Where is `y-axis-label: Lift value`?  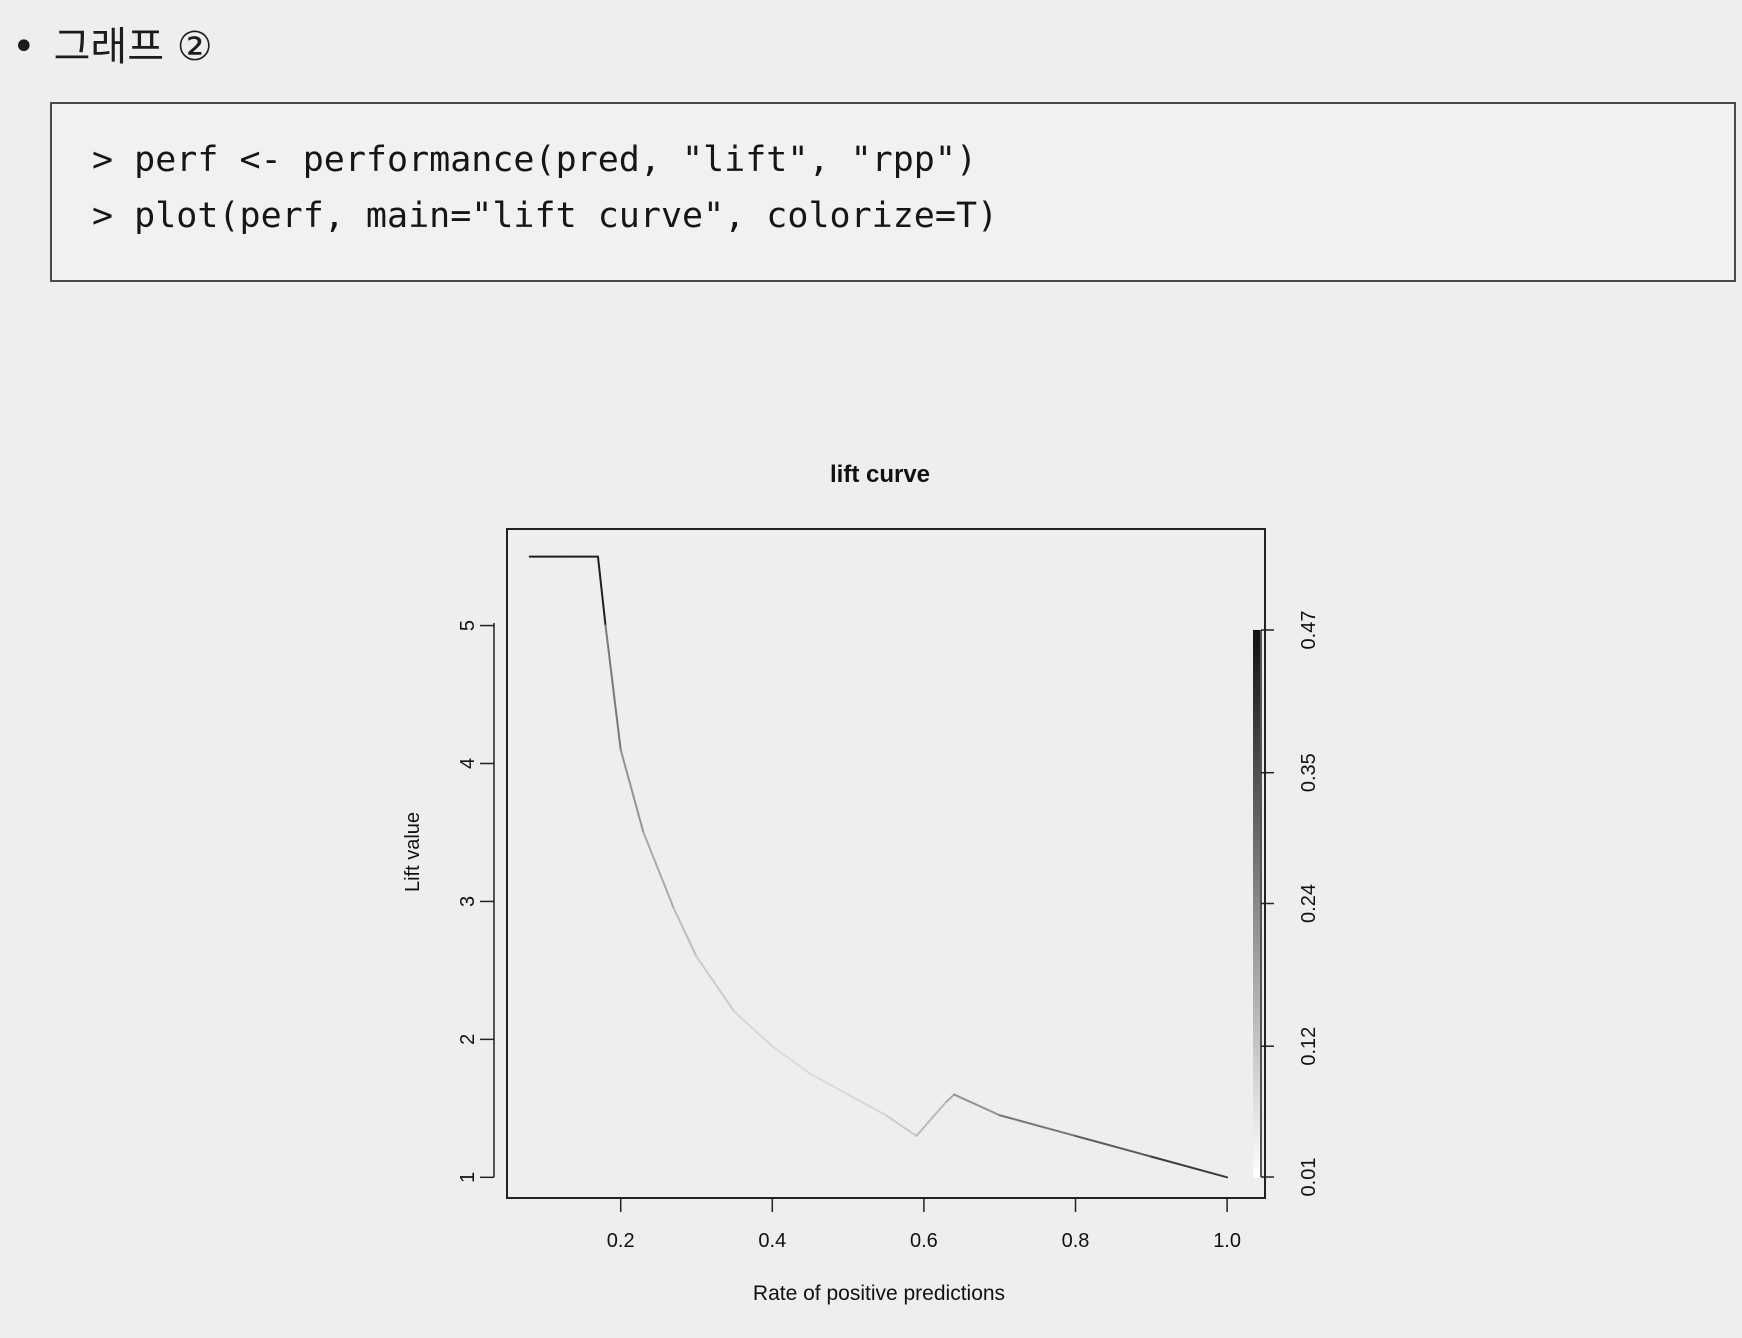 y-axis-label: Lift value is located at coordinates (413, 852).